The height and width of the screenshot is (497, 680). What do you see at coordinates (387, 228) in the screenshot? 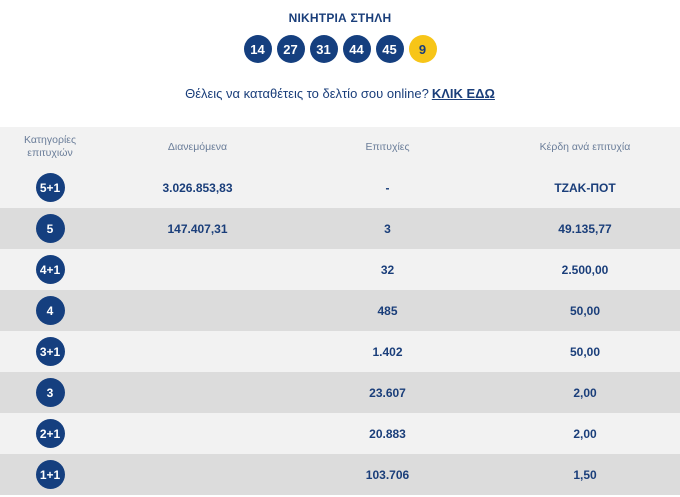
I see `winners-cell: 3` at bounding box center [387, 228].